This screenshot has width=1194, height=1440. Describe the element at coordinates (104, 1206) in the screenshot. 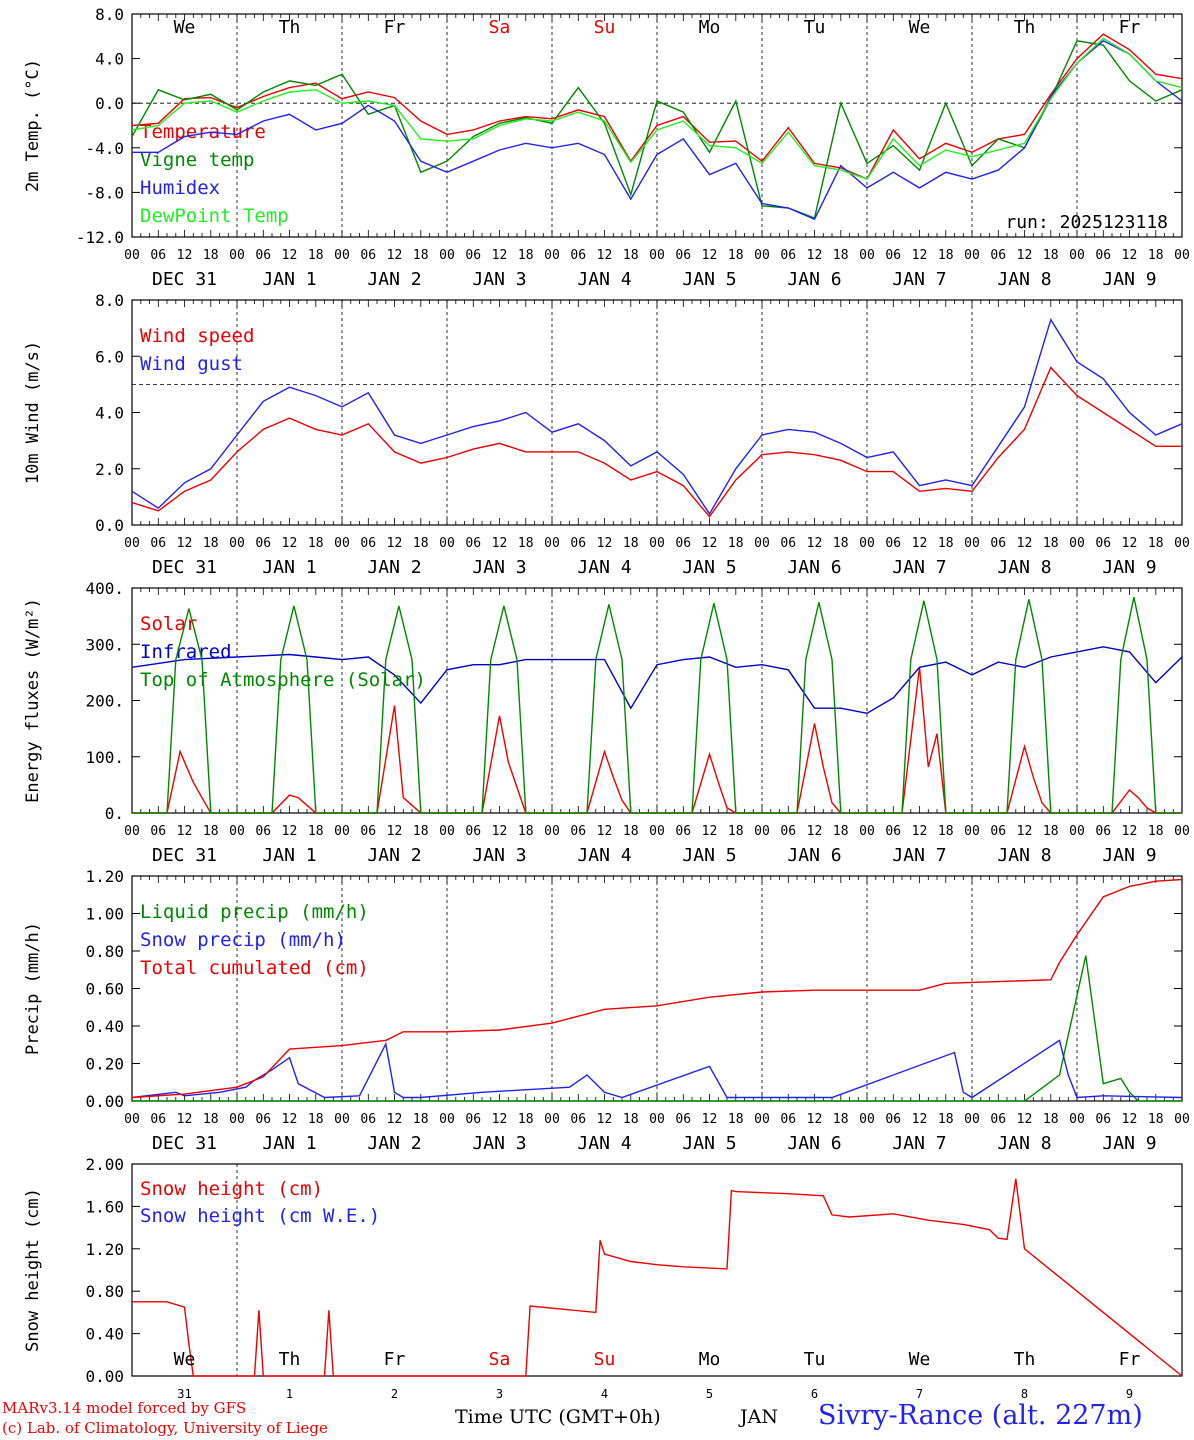

I see `y-tick-label: 1.60` at that location.